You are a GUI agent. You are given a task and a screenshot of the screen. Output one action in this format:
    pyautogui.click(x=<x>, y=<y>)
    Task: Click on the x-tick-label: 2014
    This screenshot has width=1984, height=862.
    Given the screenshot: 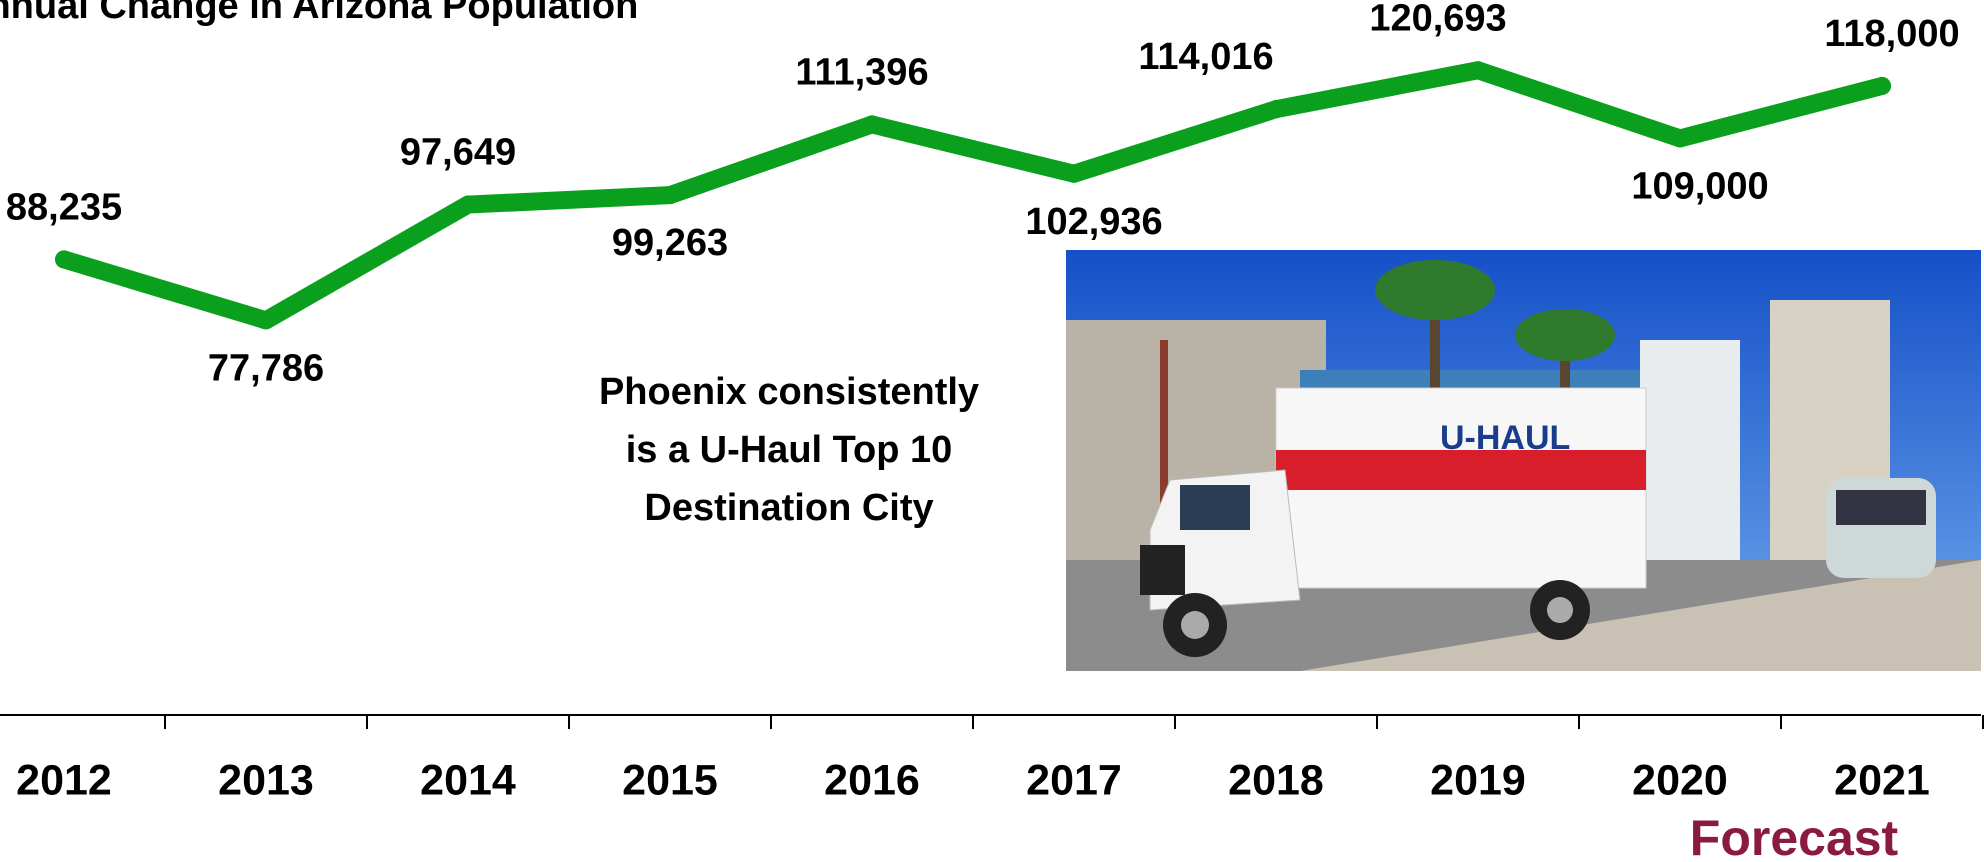 What is the action you would take?
    pyautogui.click(x=468, y=780)
    